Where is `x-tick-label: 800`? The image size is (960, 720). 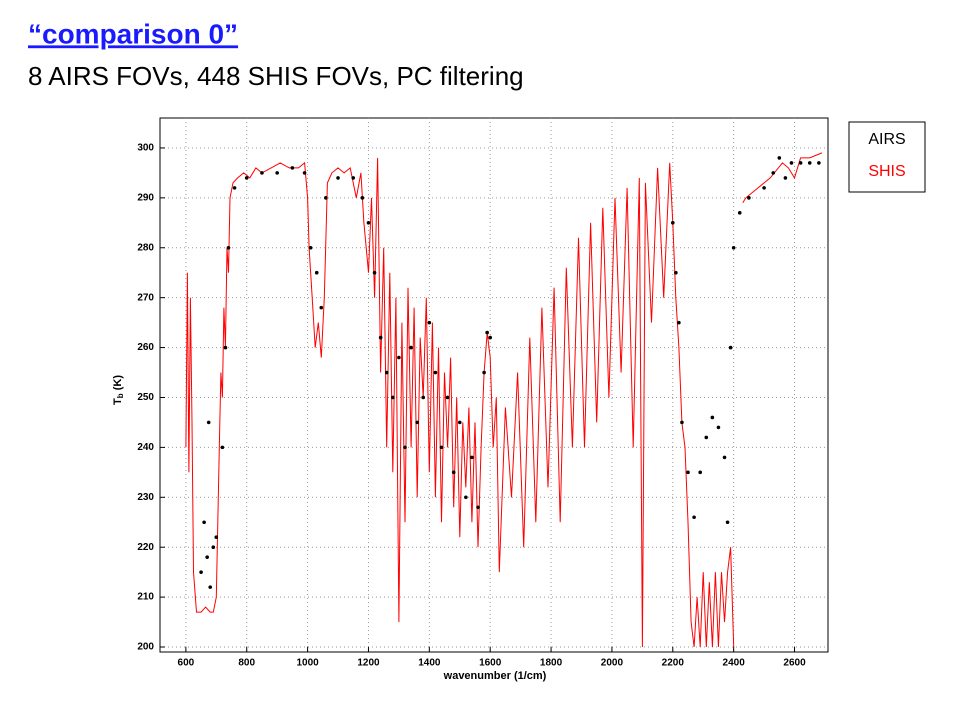
x-tick-label: 800 is located at coordinates (246, 663).